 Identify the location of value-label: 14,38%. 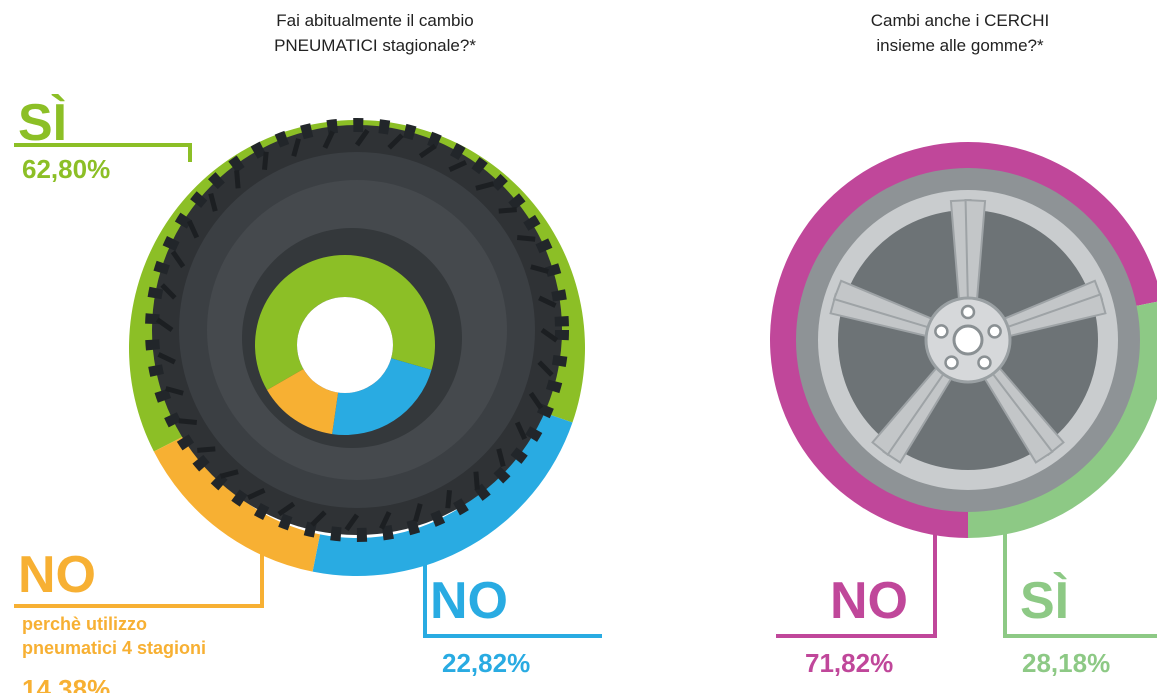
(66, 683).